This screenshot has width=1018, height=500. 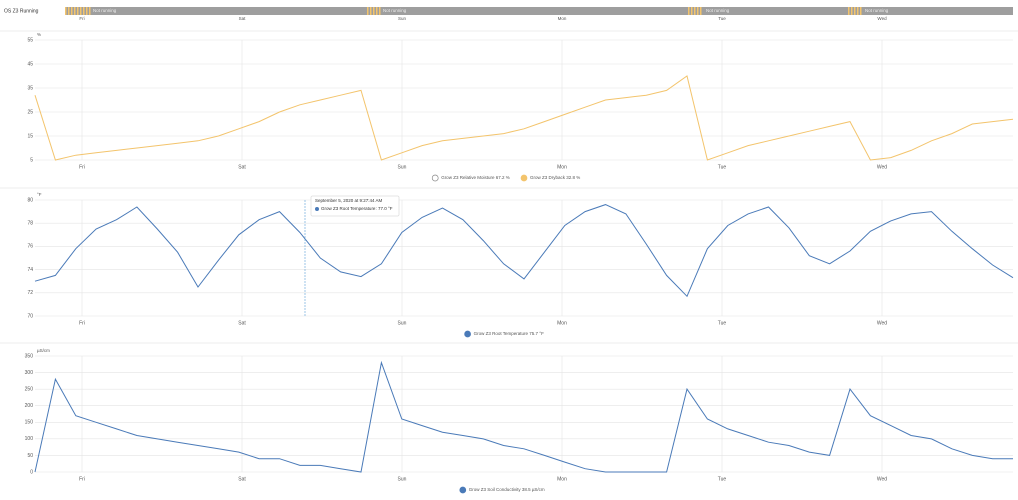 What do you see at coordinates (81, 18) in the screenshot?
I see `timeline-day: Fri` at bounding box center [81, 18].